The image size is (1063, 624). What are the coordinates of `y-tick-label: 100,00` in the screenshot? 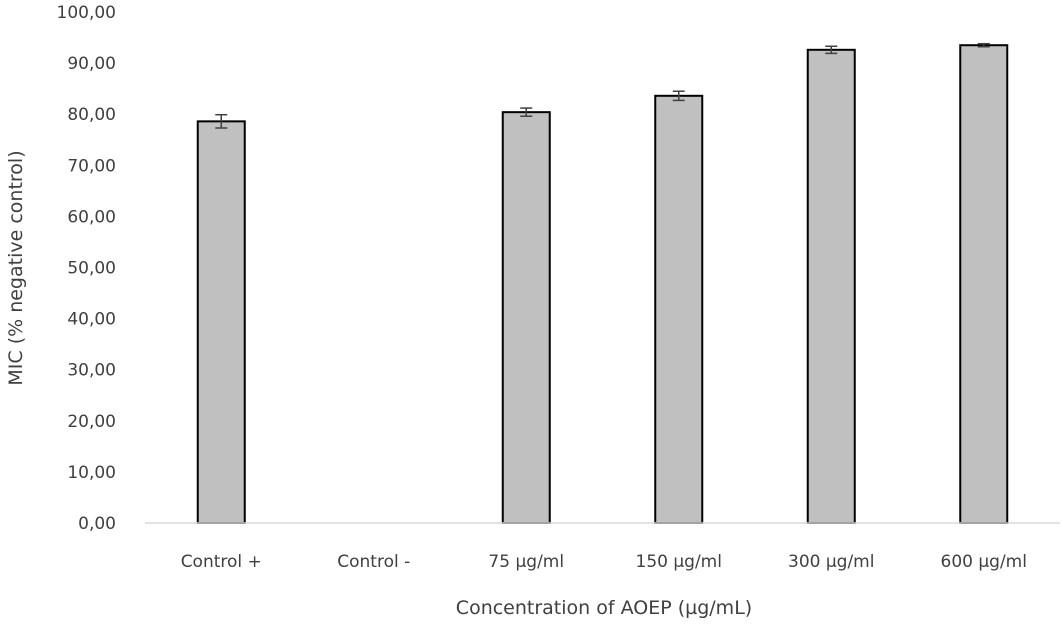 It's located at (86, 13).